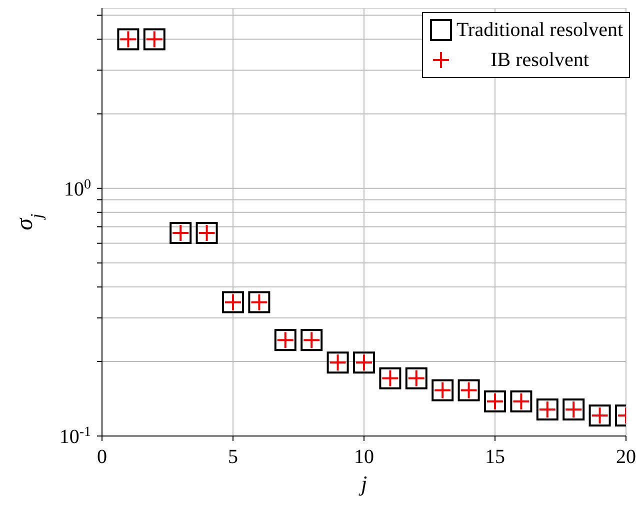 The height and width of the screenshot is (506, 642). I want to click on x-tick-label: 15, so click(495, 457).